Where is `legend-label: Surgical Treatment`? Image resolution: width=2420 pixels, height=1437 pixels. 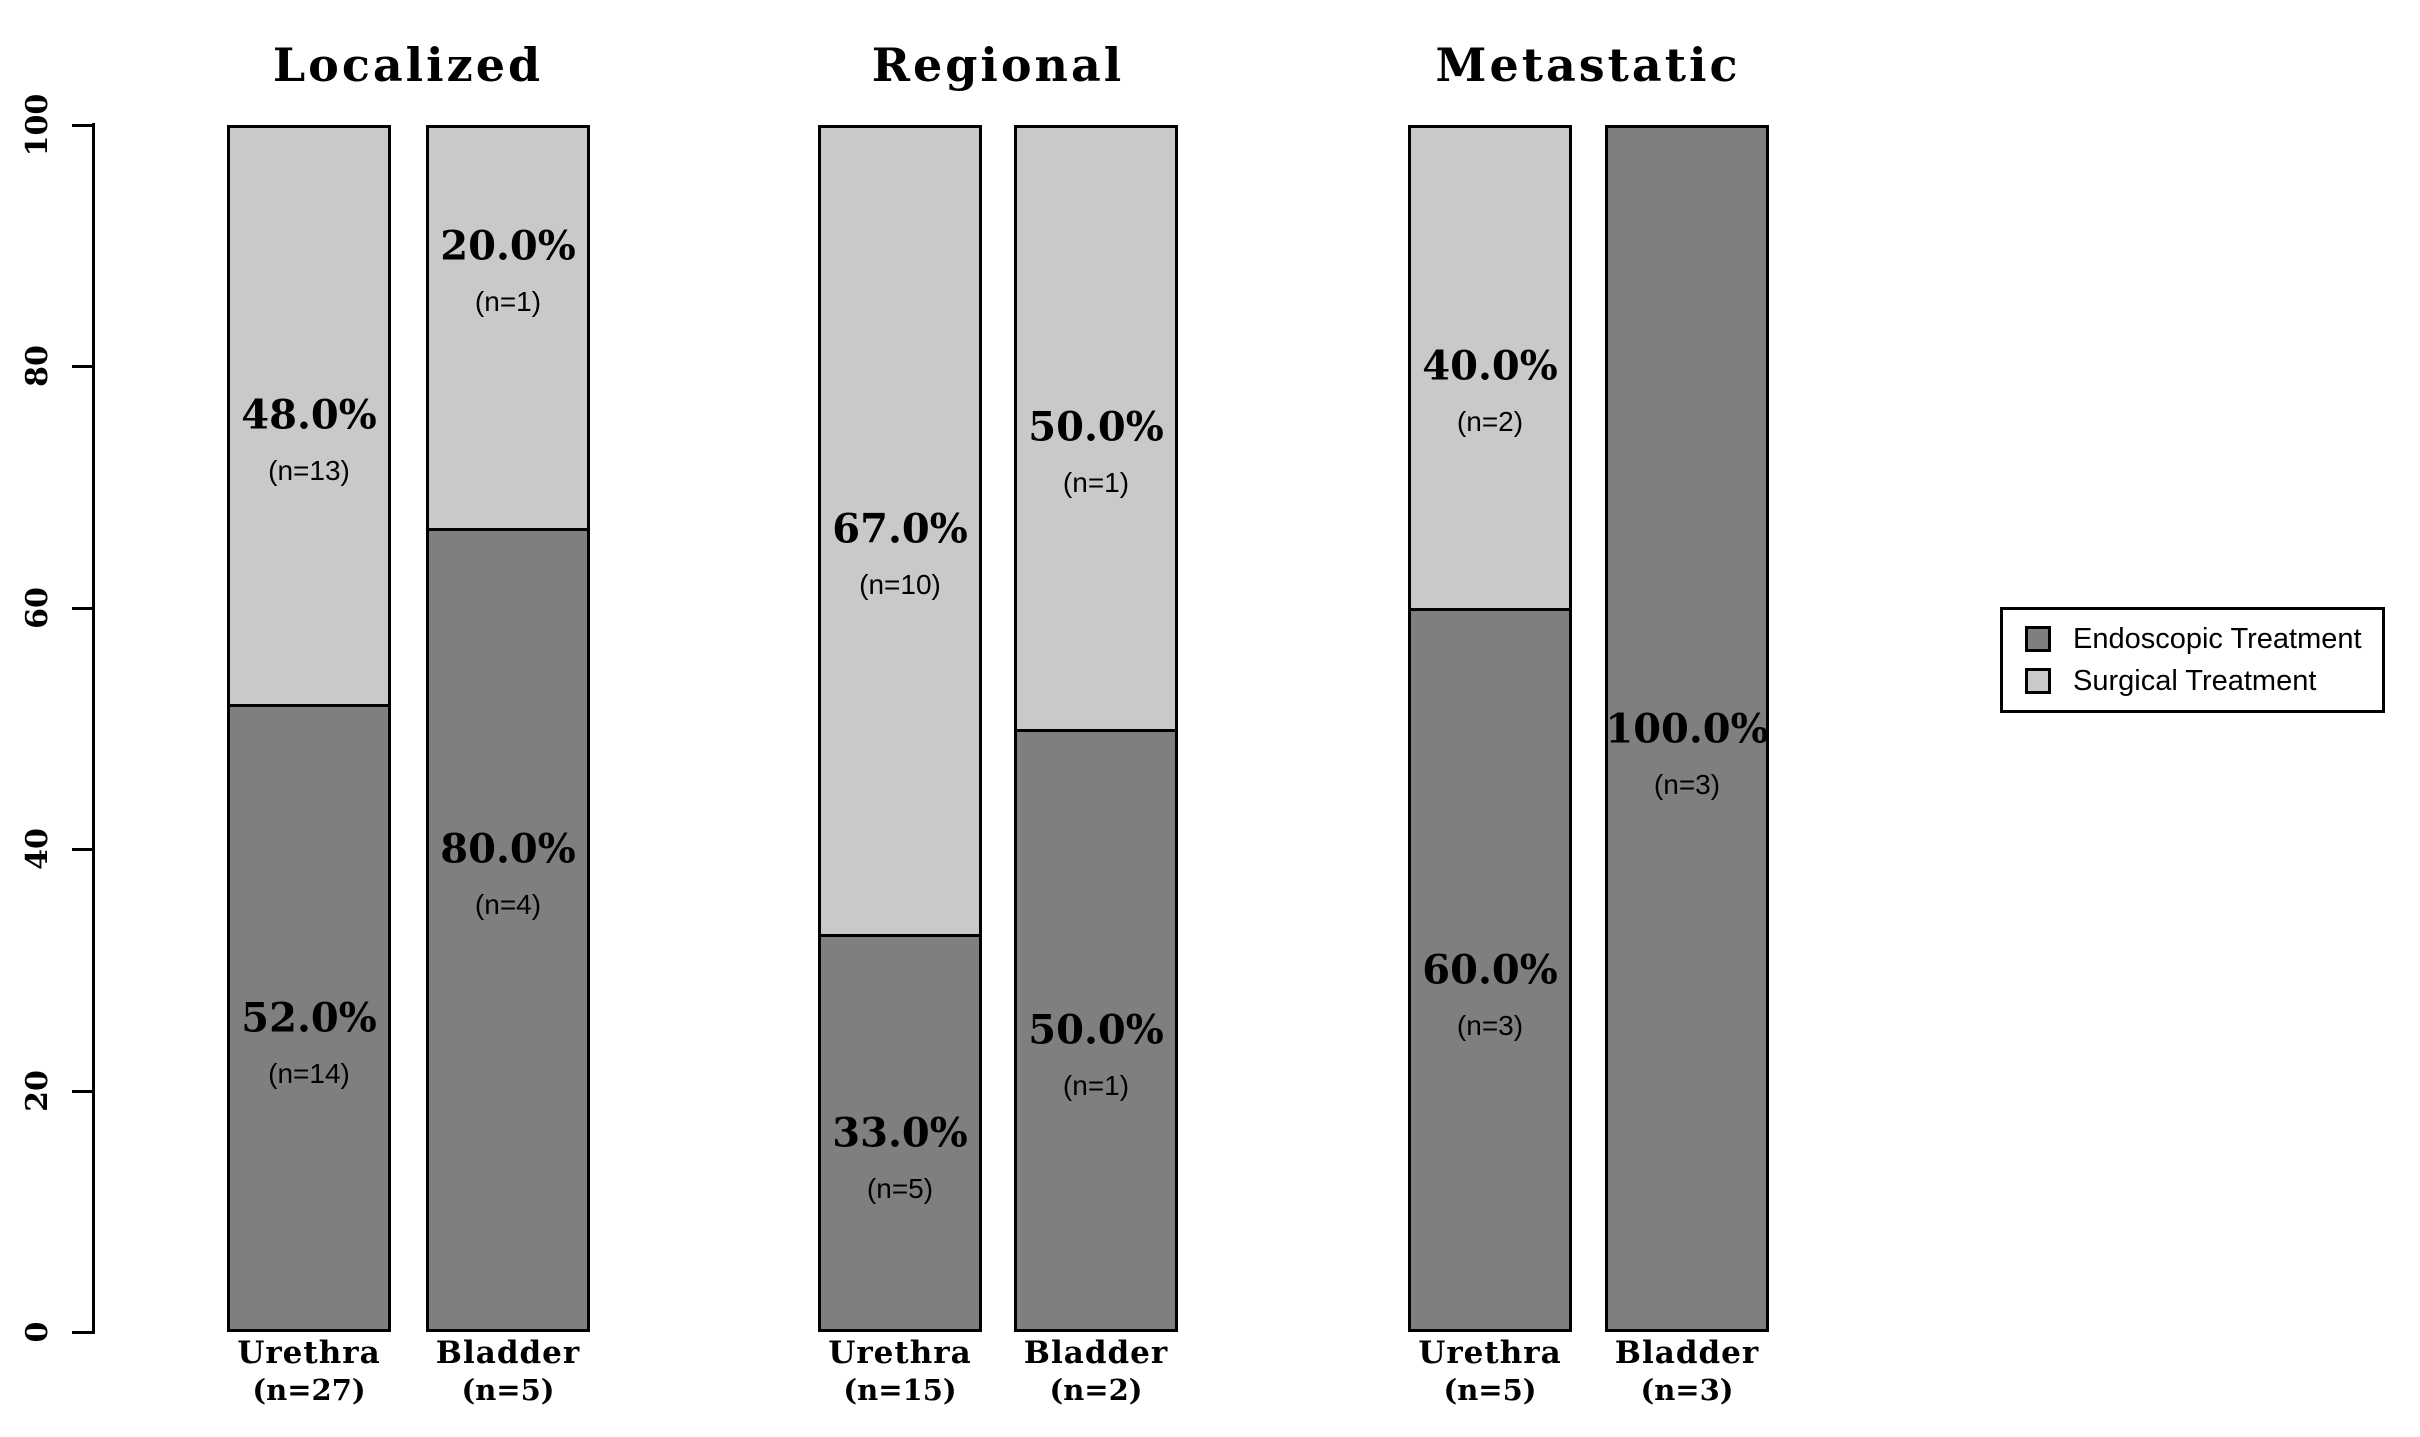
legend-label: Surgical Treatment is located at coordinates (2195, 680).